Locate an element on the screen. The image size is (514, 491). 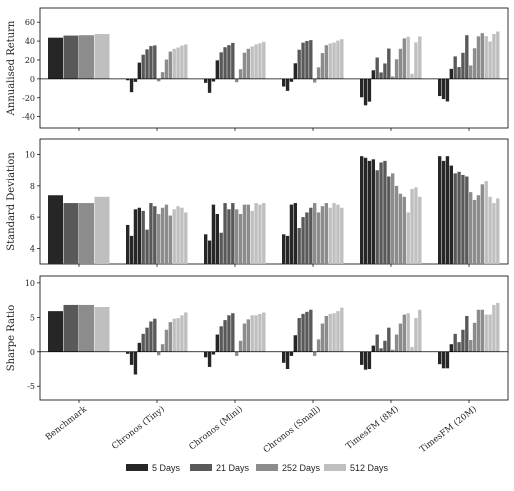
bar-group-benchmark is located at coordinates (79, 328).